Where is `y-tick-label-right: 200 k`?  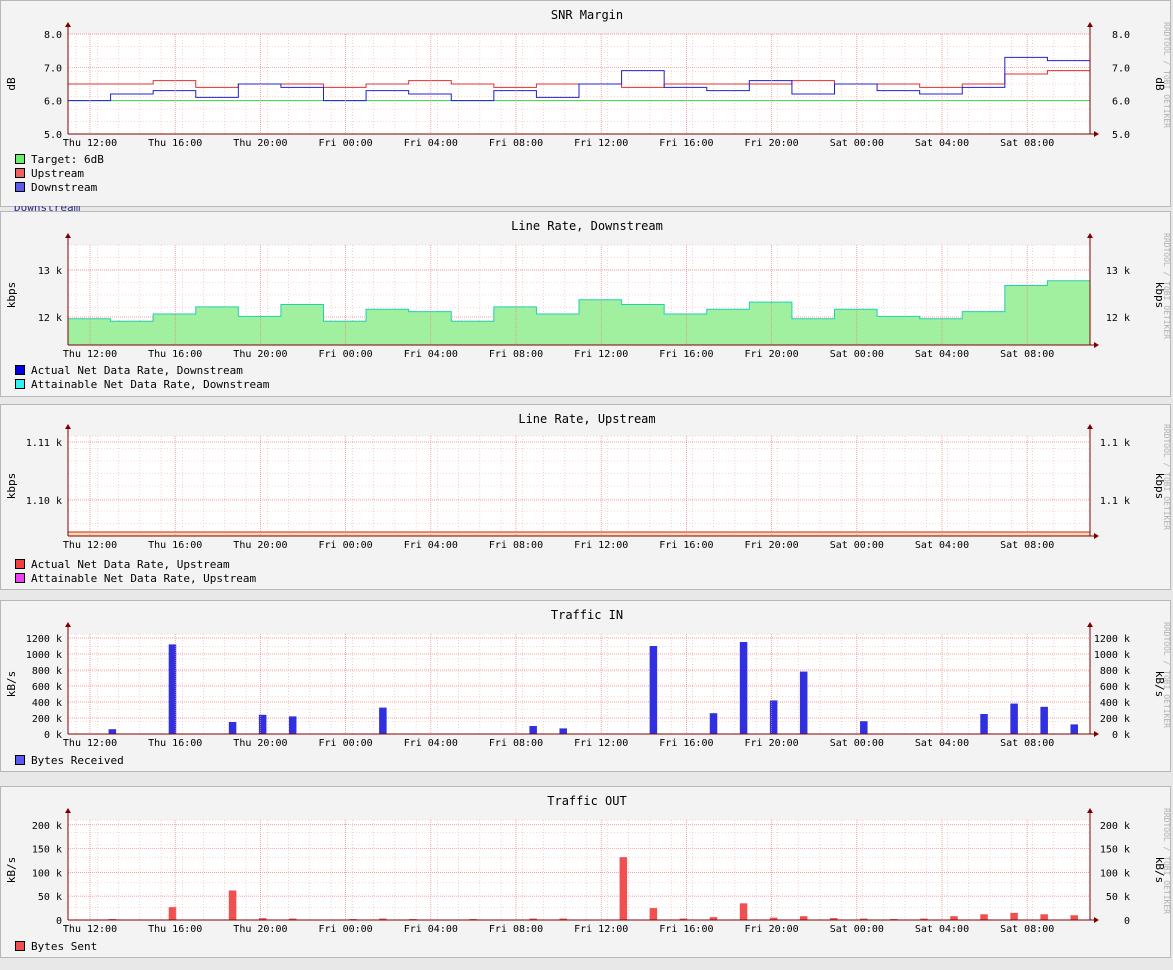 y-tick-label-right: 200 k is located at coordinates (1115, 826).